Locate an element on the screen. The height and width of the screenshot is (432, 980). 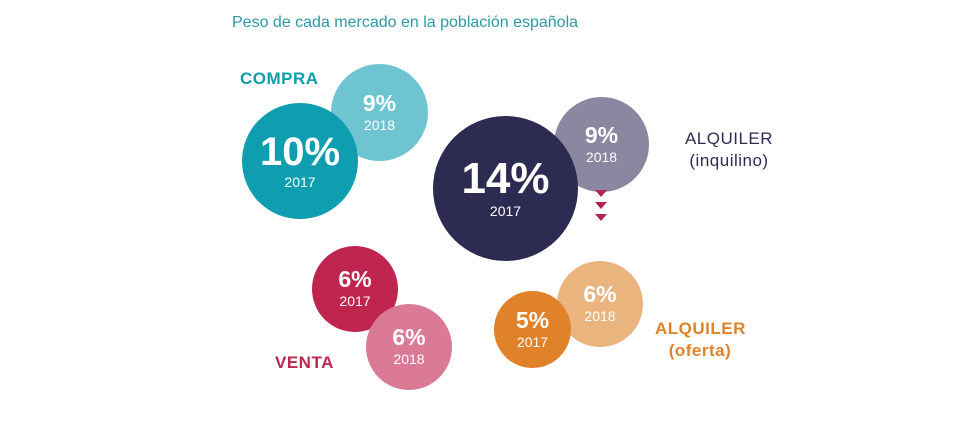
down-arrows-icon is located at coordinates (601, 206).